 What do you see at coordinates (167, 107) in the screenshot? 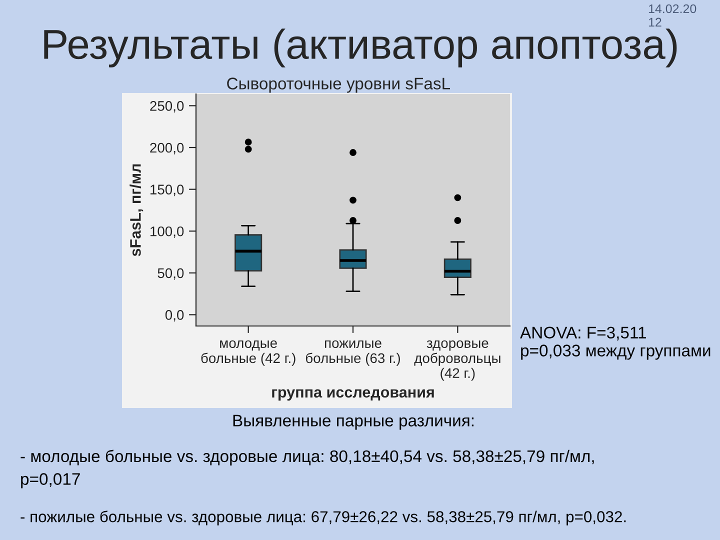
I see `y-tick-label: 250,0` at bounding box center [167, 107].